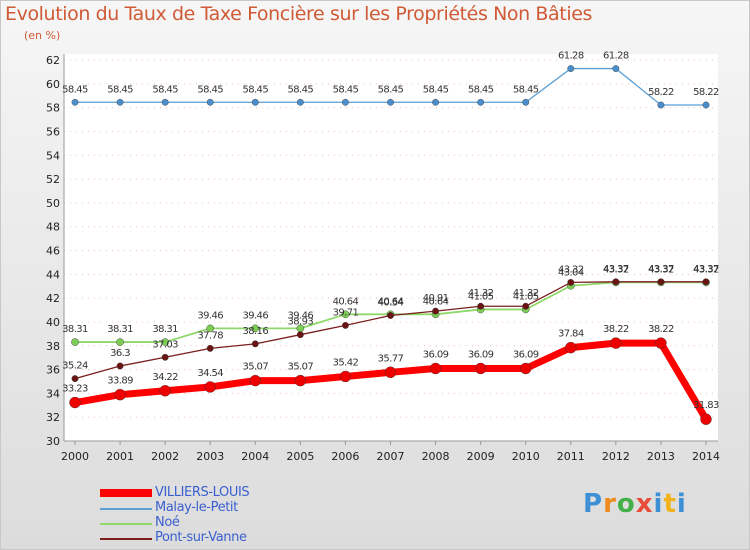  I want to click on data-label-villiers-2003: 34.54, so click(210, 373).